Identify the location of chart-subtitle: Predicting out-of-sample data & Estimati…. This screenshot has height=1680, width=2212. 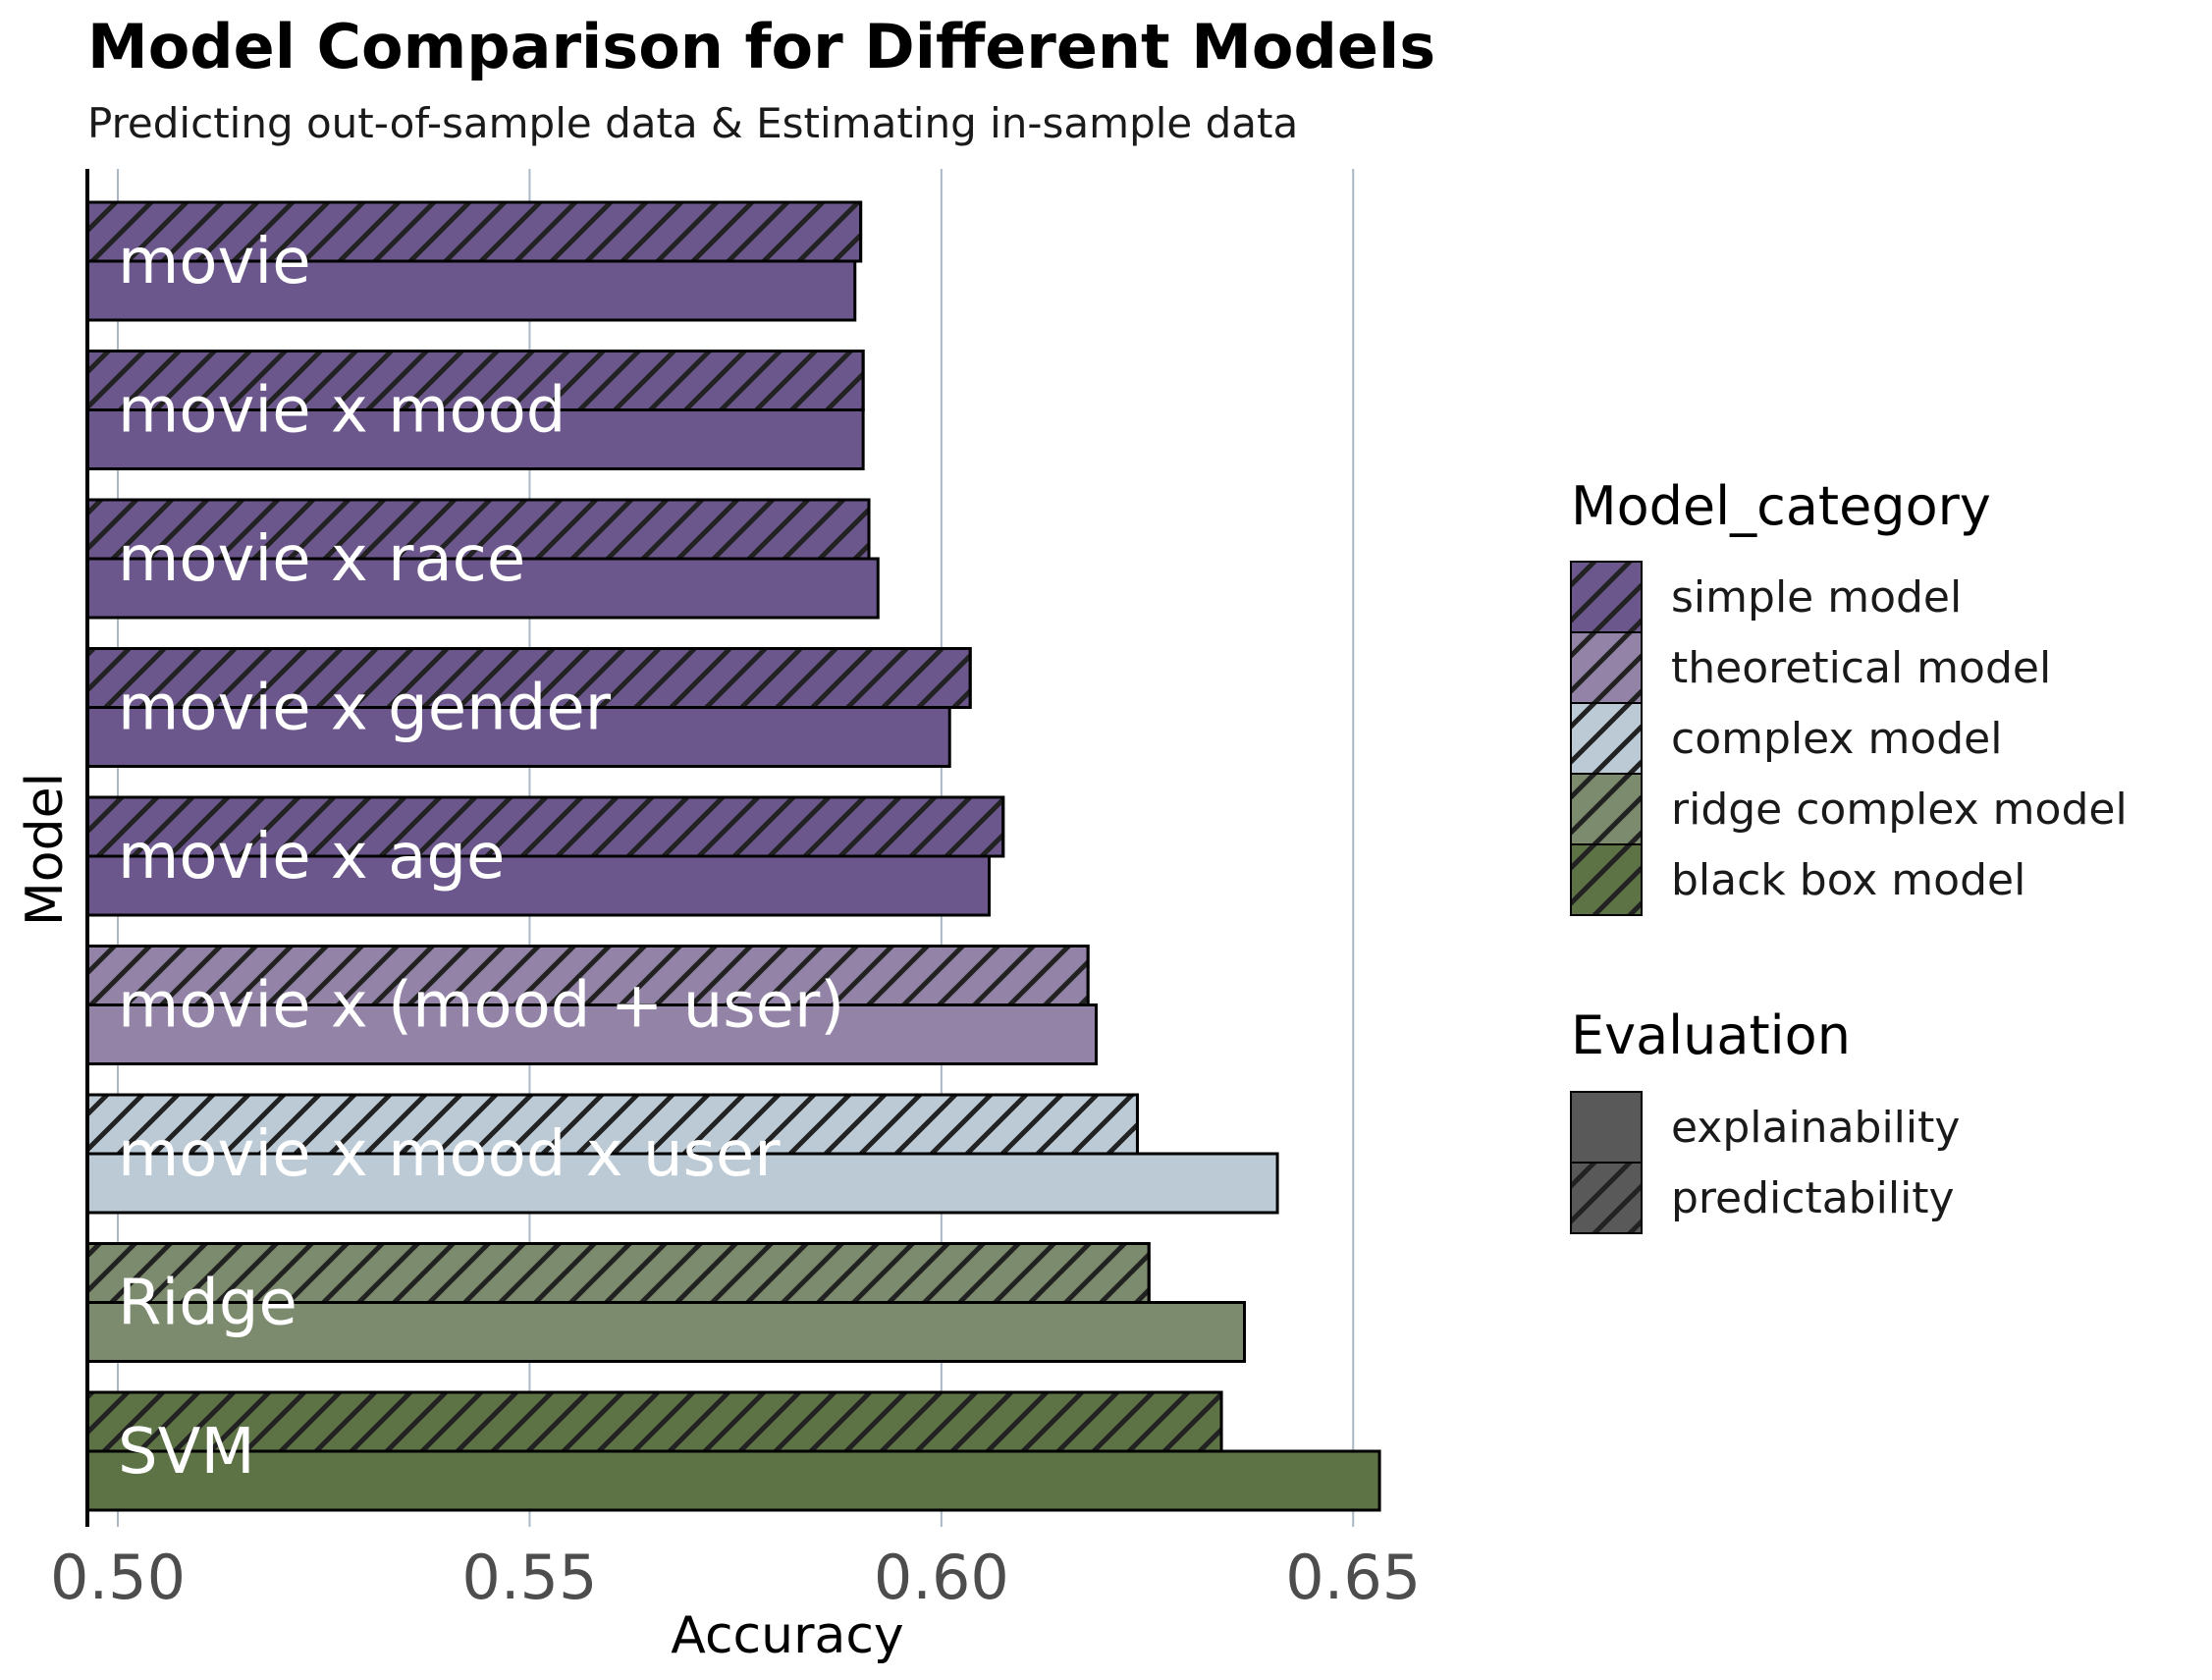
(693, 123).